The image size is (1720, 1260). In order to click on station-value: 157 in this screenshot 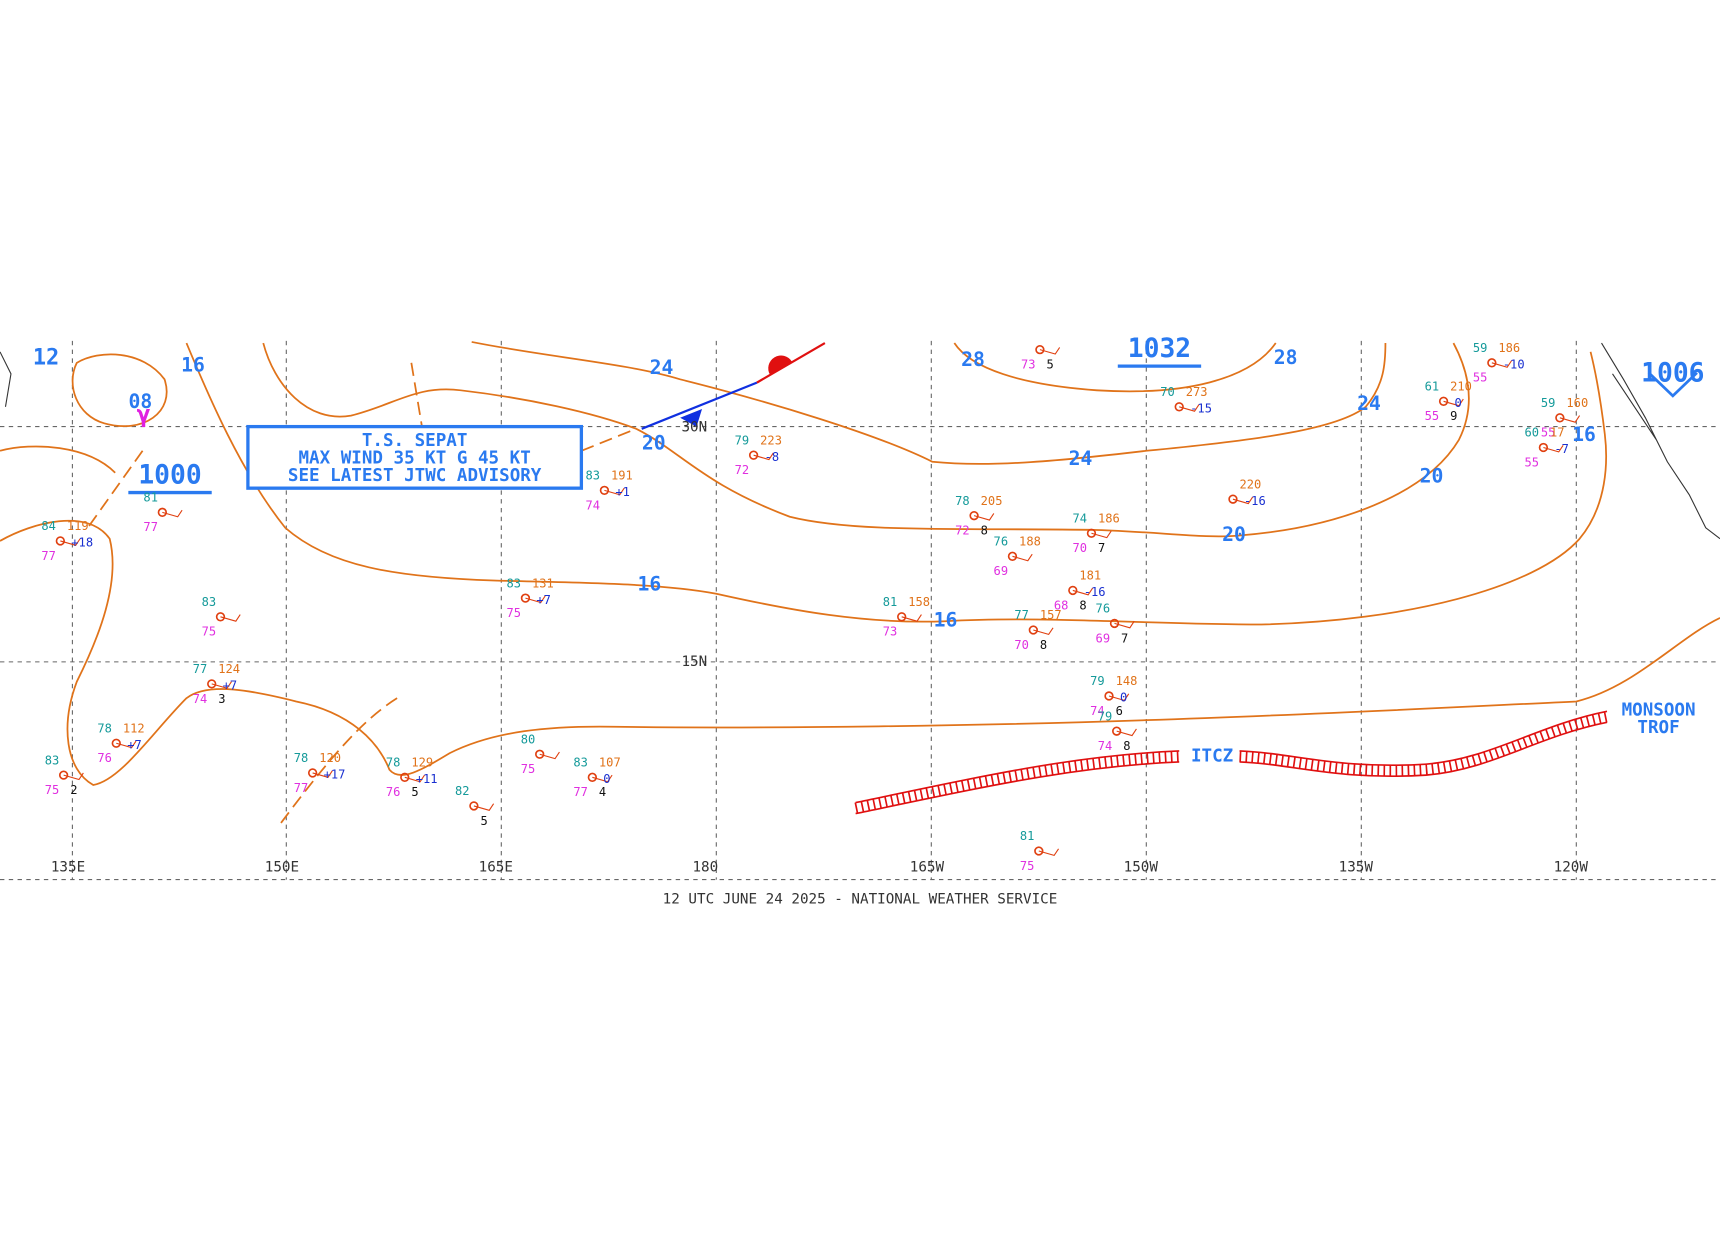, I will do `click(1051, 615)`.